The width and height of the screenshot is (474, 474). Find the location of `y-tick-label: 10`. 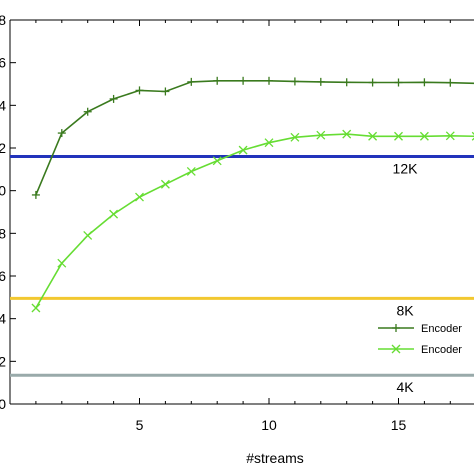

y-tick-label: 10 is located at coordinates (3, 191).